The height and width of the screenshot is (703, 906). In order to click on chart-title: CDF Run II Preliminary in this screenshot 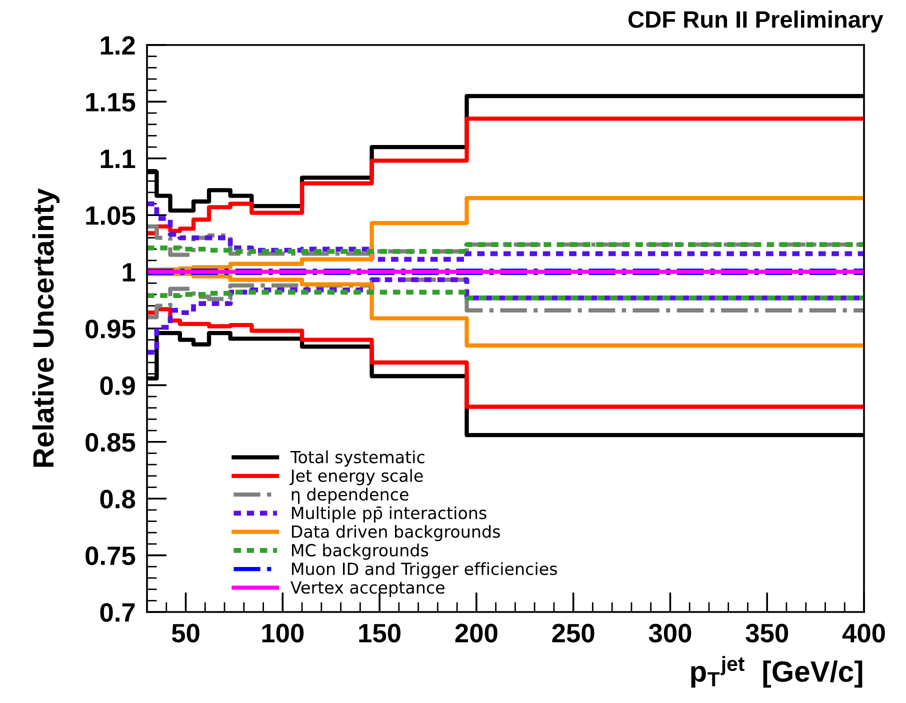, I will do `click(756, 21)`.